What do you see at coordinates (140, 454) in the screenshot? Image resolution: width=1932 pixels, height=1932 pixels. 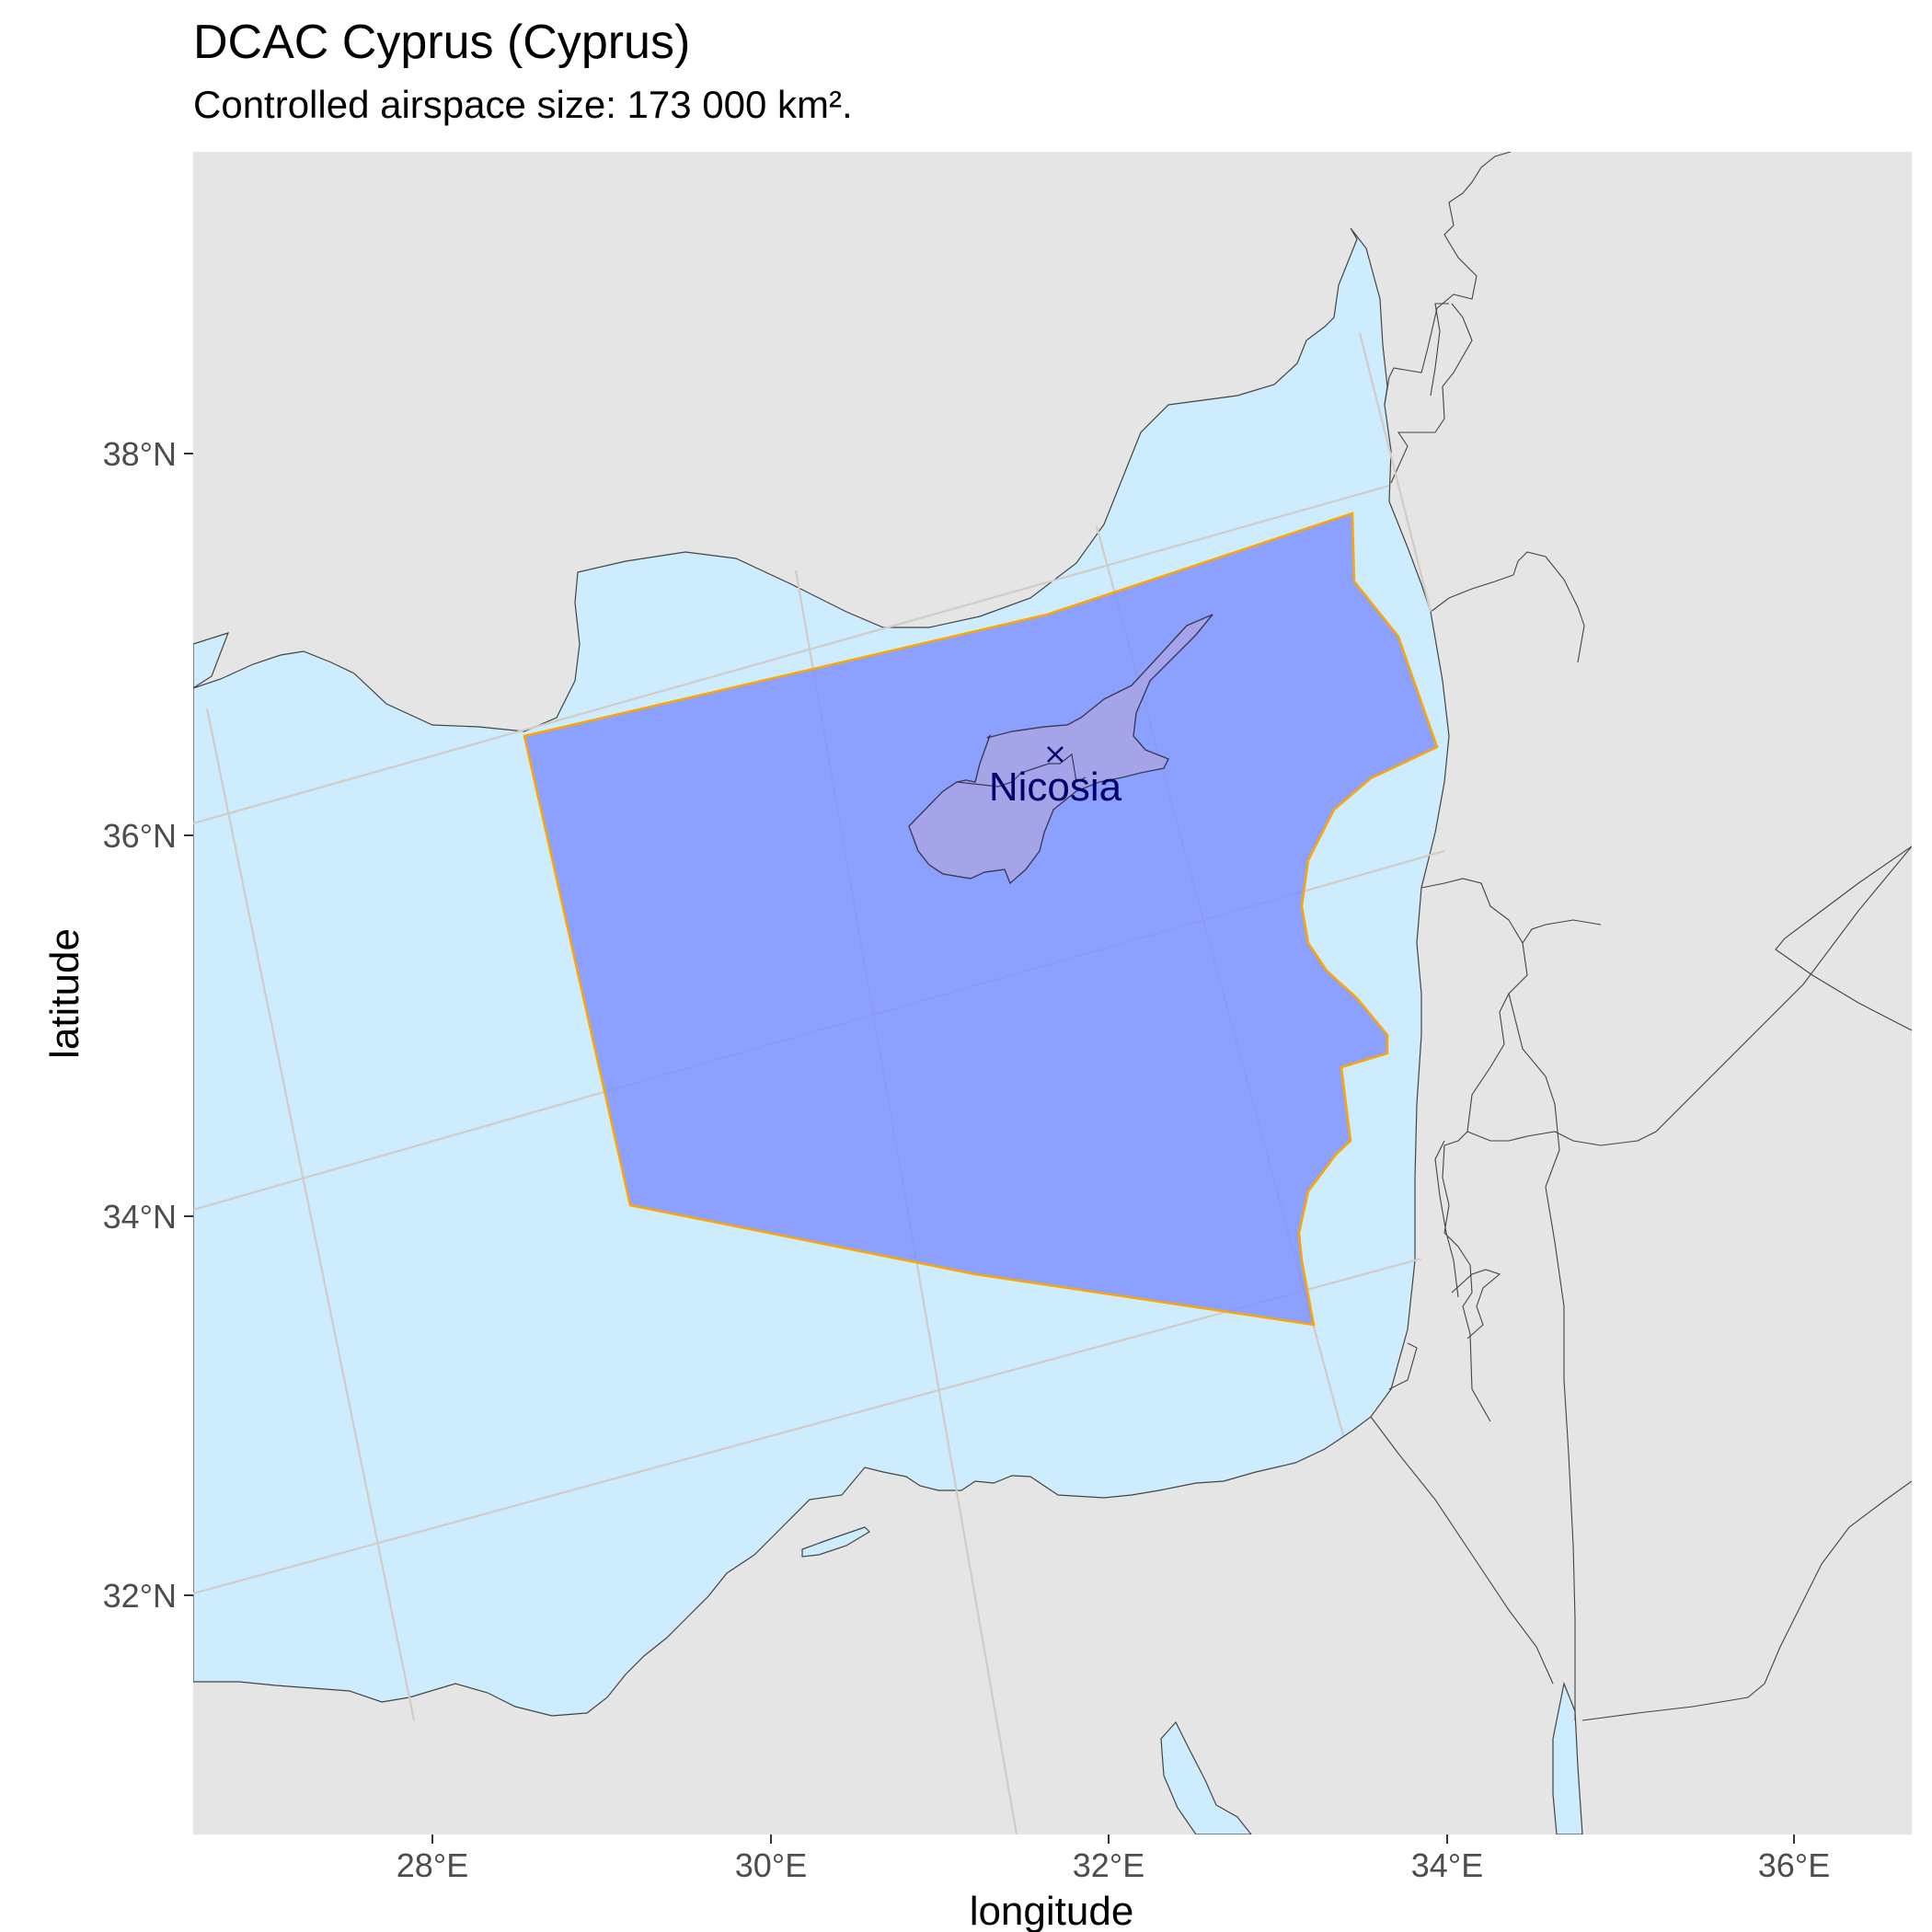 I see `y-tick-label: 38°N` at bounding box center [140, 454].